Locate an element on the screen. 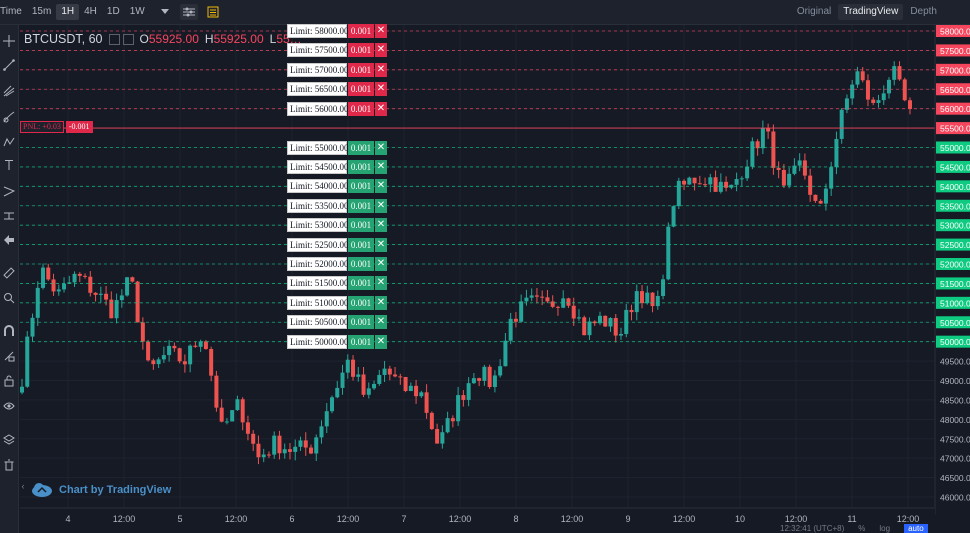  interval-1h: 1H is located at coordinates (68, 12).